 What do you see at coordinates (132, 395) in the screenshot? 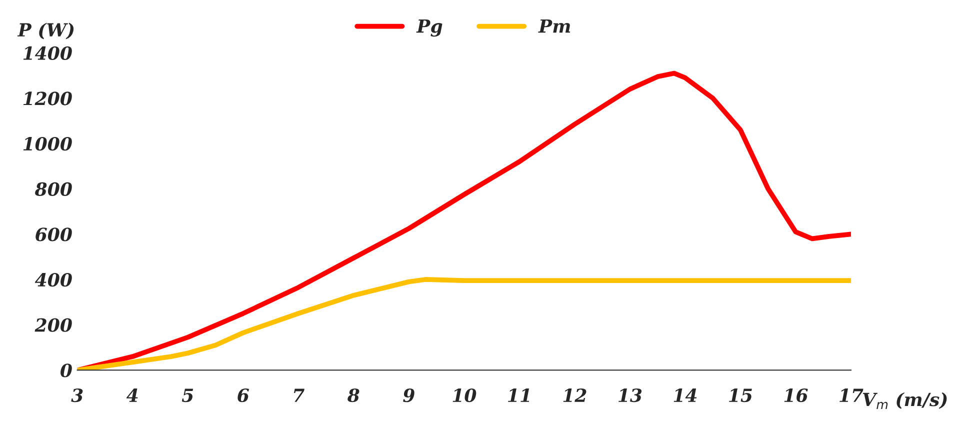
I see `x-tick-label: 4` at bounding box center [132, 395].